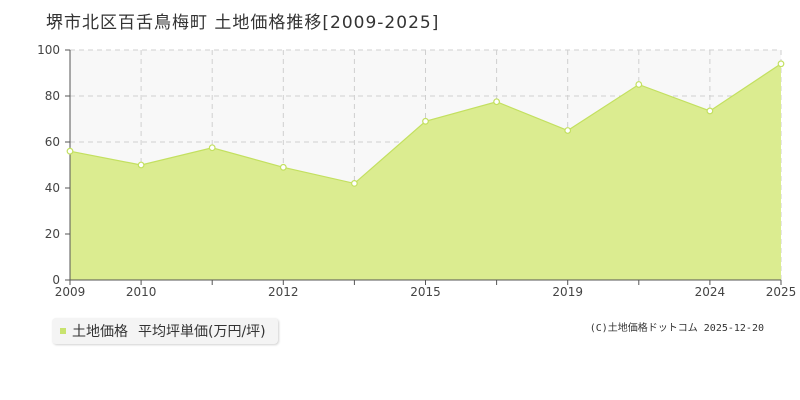 Image resolution: width=800 pixels, height=400 pixels. Describe the element at coordinates (283, 292) in the screenshot. I see `x-tick-label: 2012` at that location.